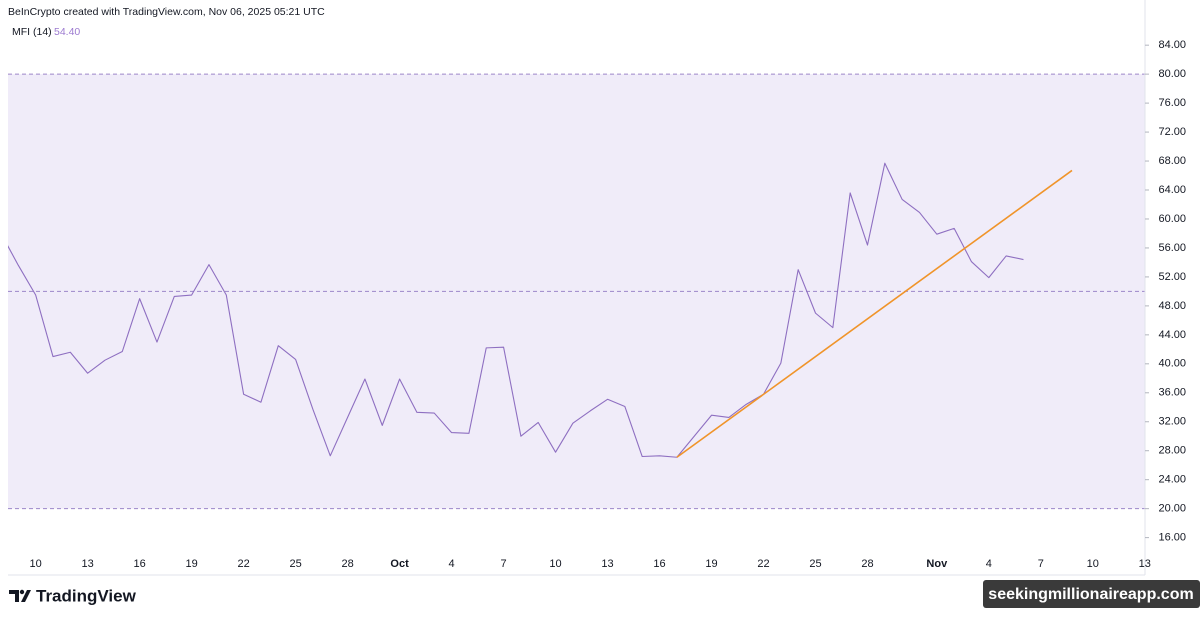 This screenshot has width=1200, height=619. Describe the element at coordinates (399, 564) in the screenshot. I see `x-tick-label: Oct` at that location.